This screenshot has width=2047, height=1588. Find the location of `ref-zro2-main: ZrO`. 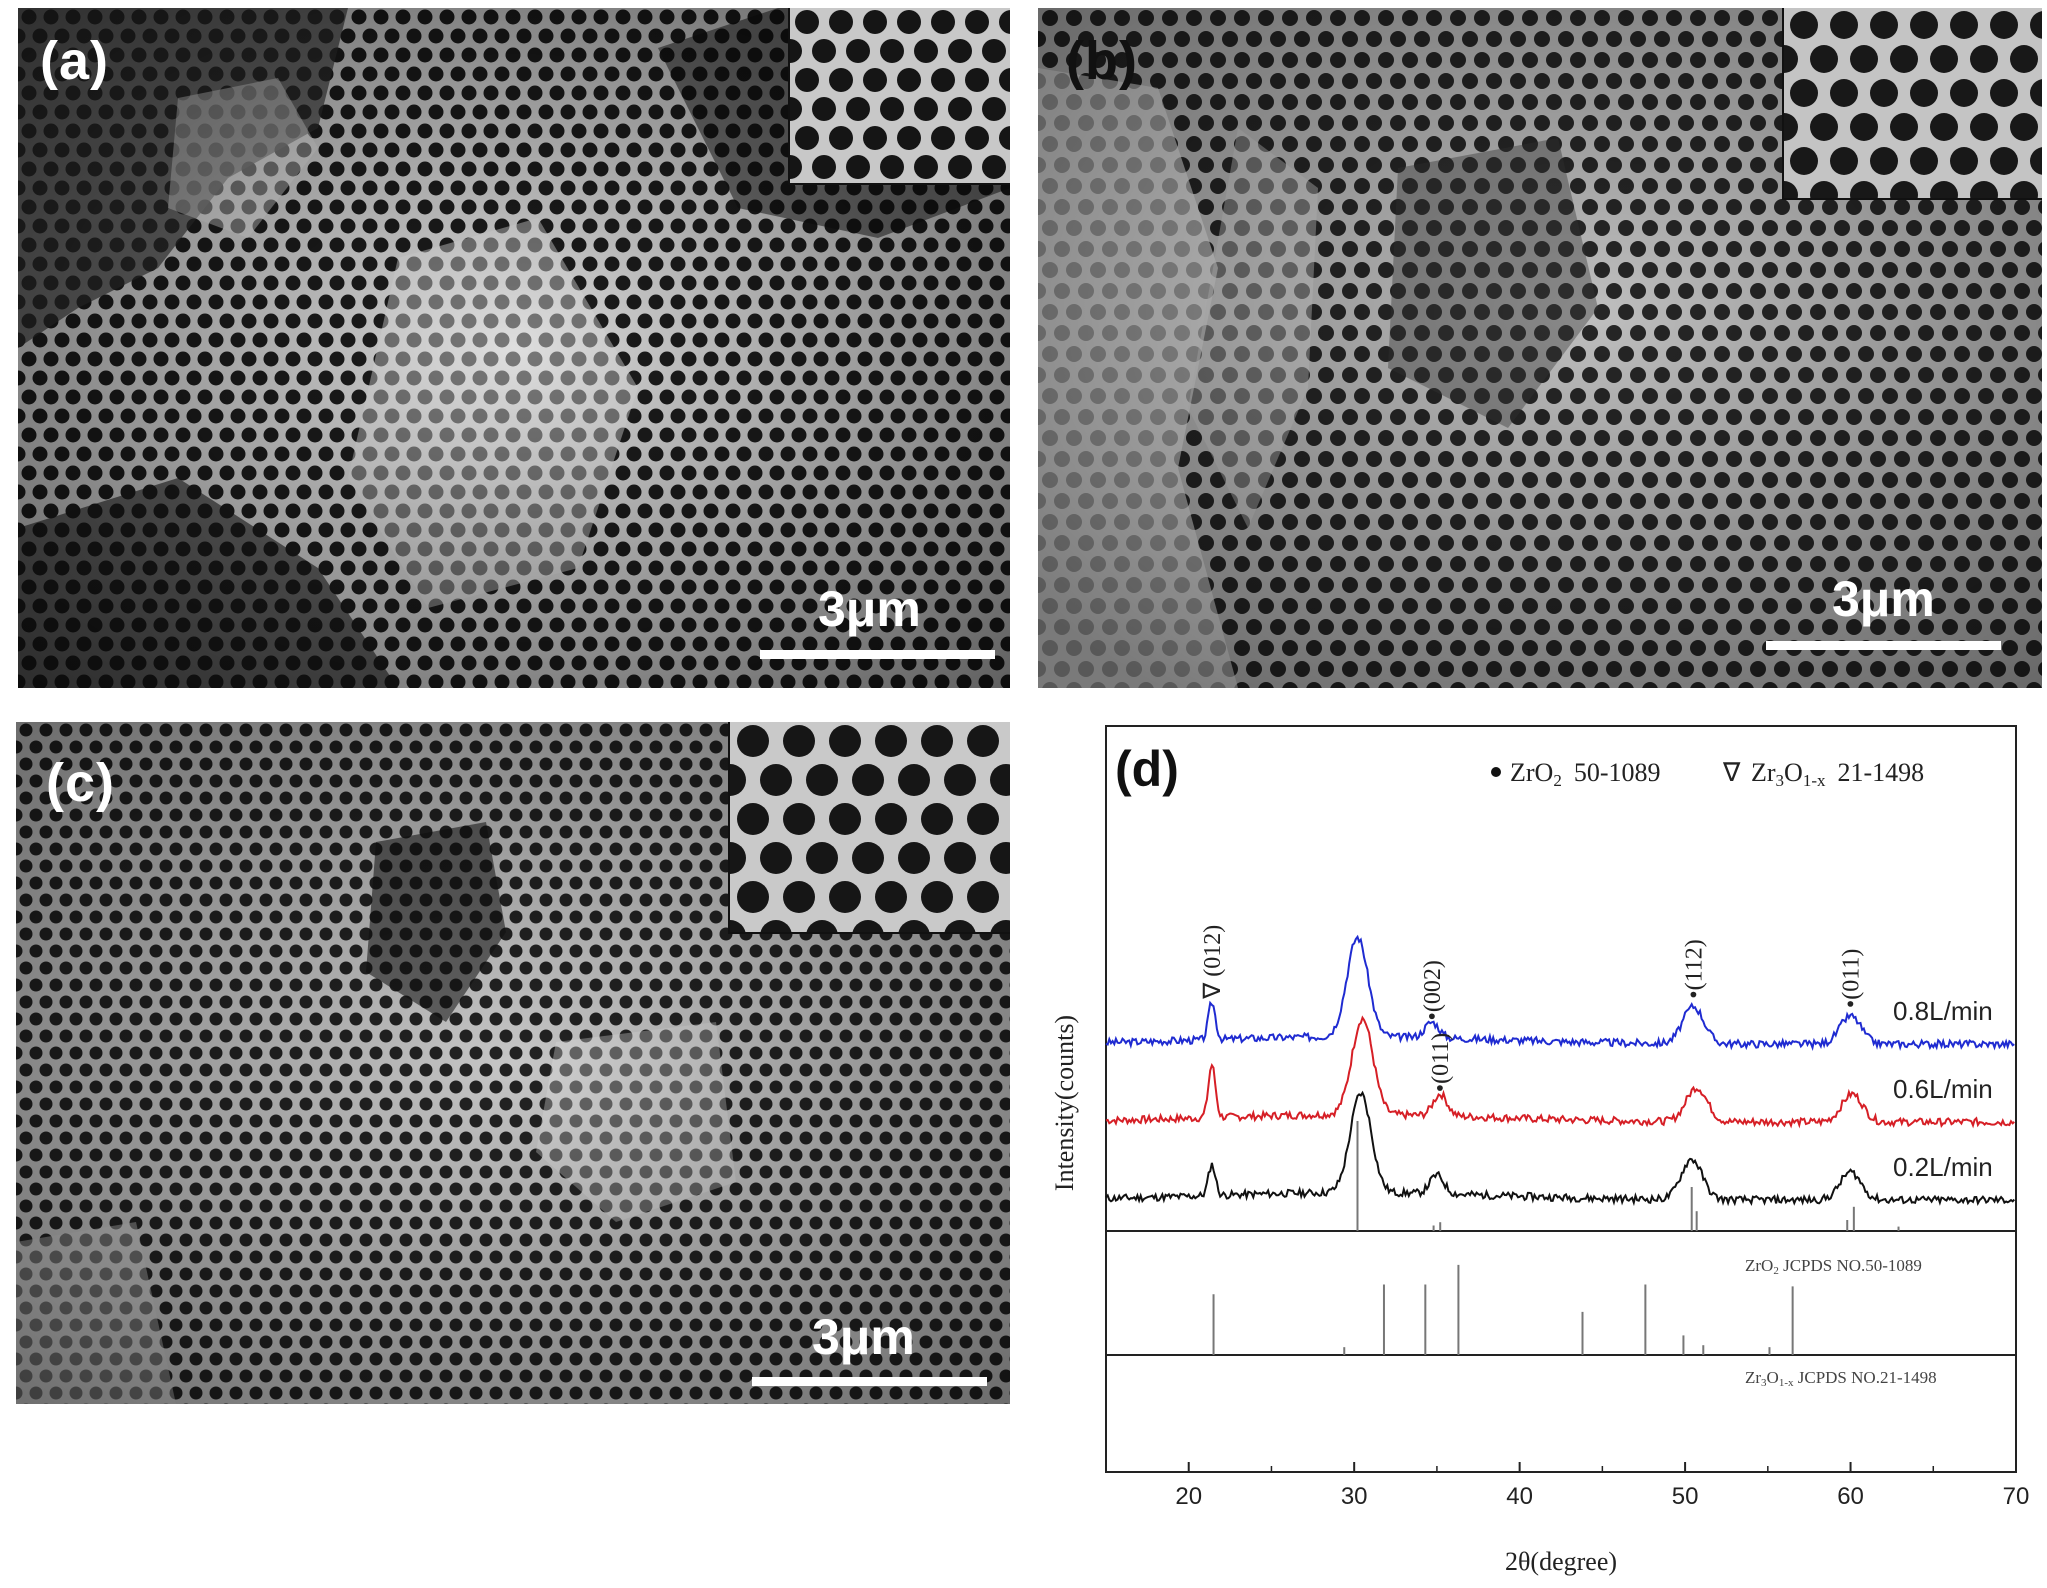

ref-zro2-main: ZrO is located at coordinates (1759, 1265).